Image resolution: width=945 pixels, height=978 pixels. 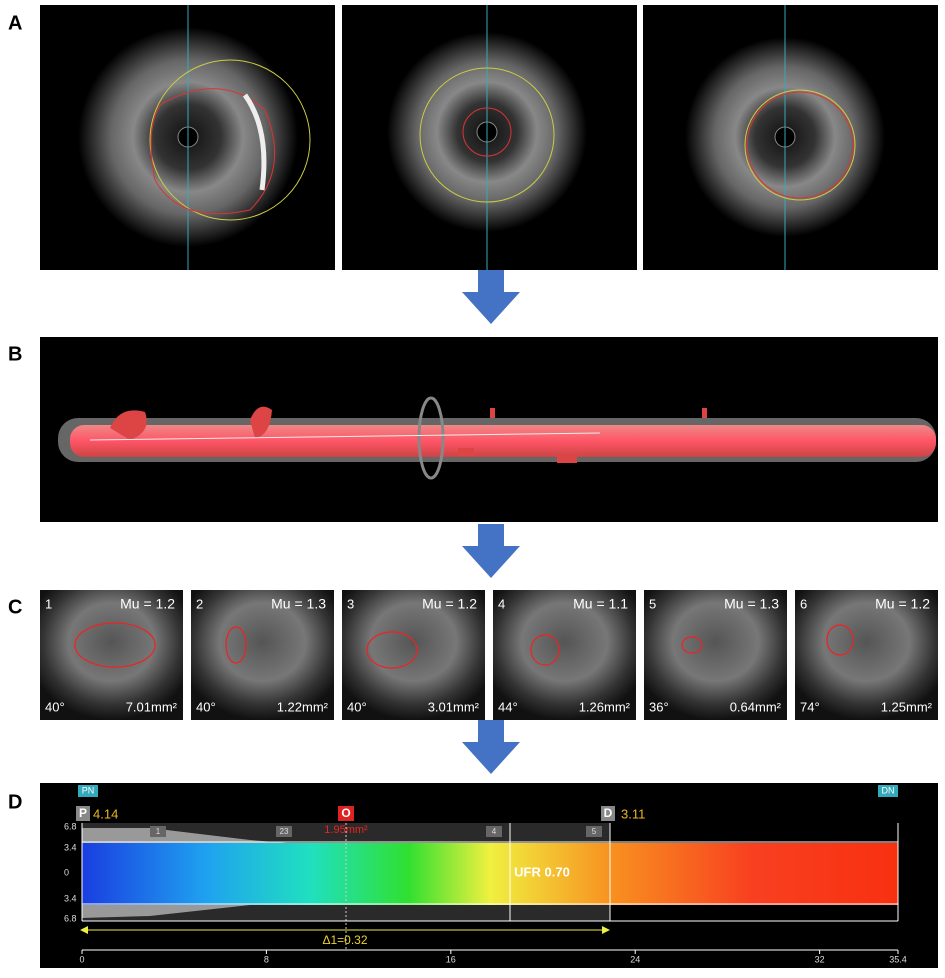 I want to click on x-tick-label: 24, so click(x=635, y=959).